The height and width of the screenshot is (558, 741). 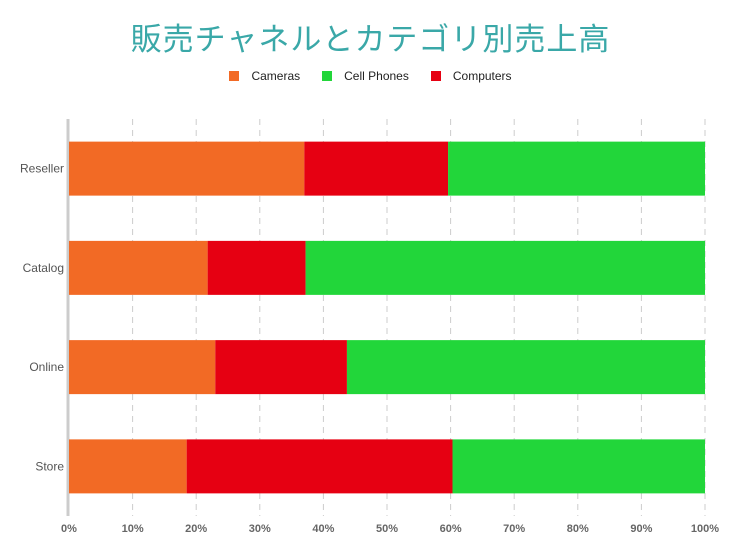 I want to click on legend-label: Cell Phones, so click(x=376, y=76).